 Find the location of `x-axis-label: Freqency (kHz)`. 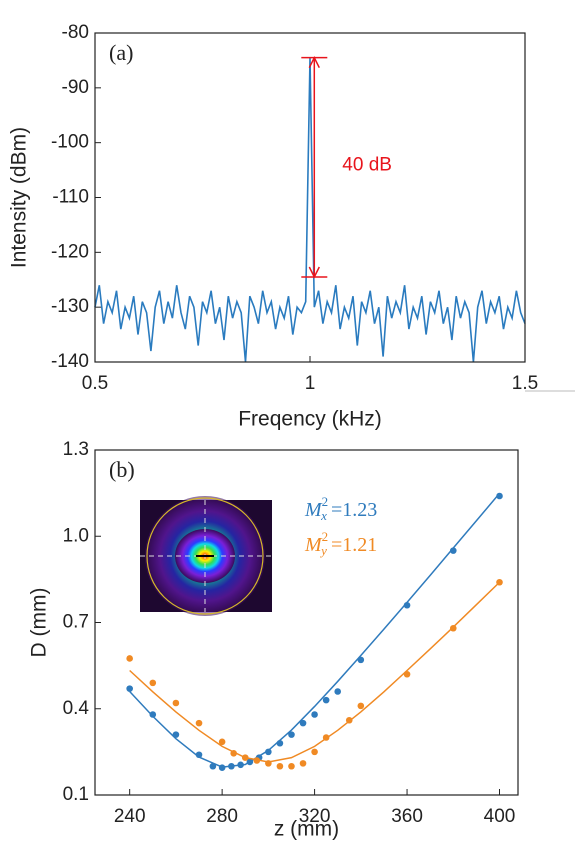

x-axis-label: Freqency (kHz) is located at coordinates (310, 419).